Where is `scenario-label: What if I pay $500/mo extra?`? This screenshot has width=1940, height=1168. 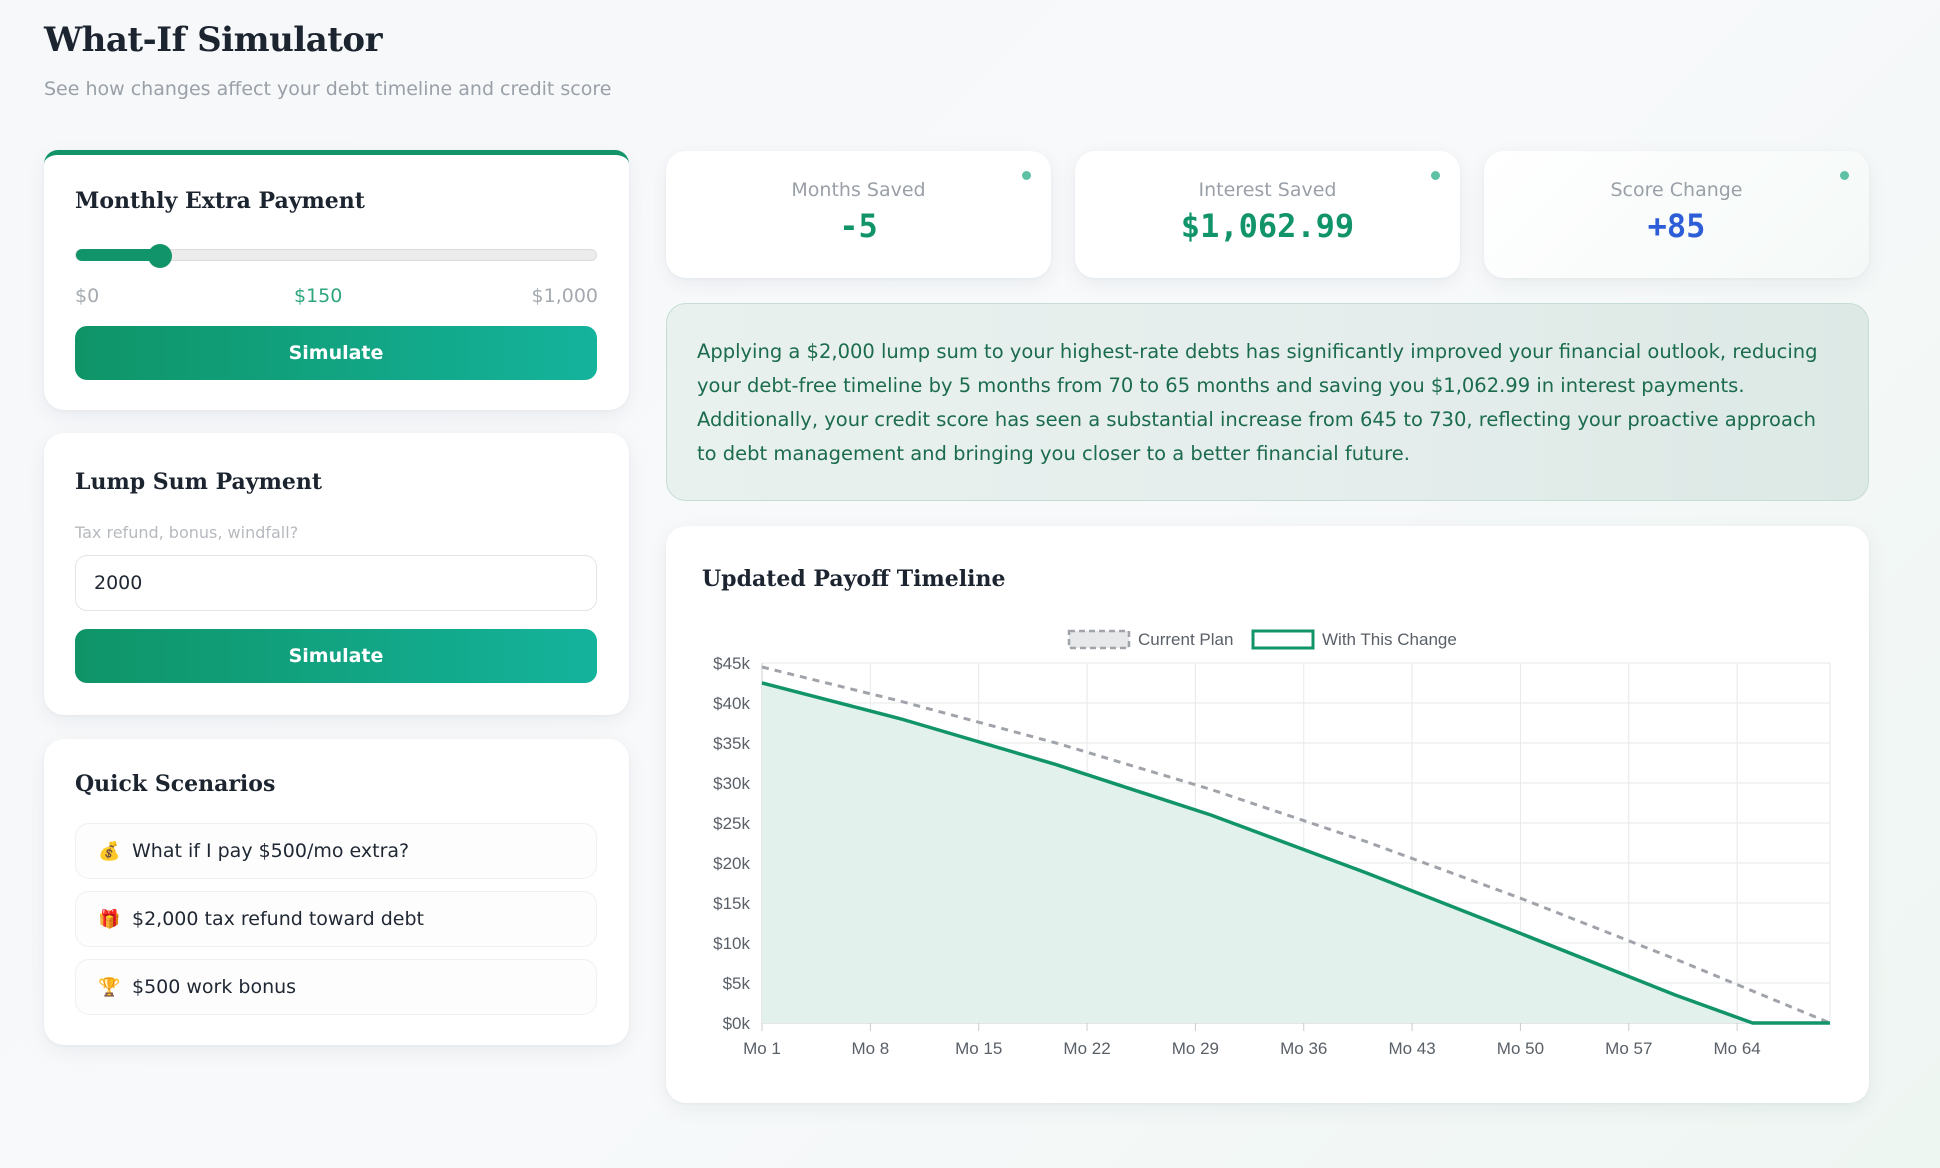 scenario-label: What if I pay $500/mo extra? is located at coordinates (271, 851).